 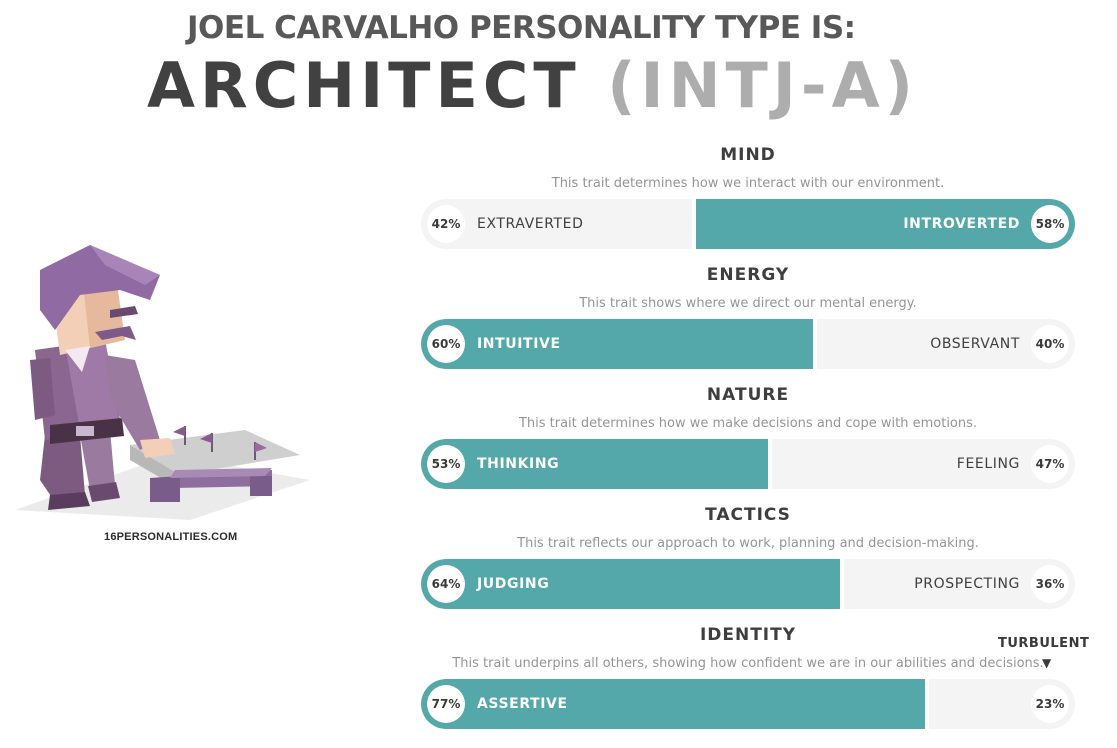 What do you see at coordinates (1044, 643) in the screenshot?
I see `turbulent-label: TURBULENT` at bounding box center [1044, 643].